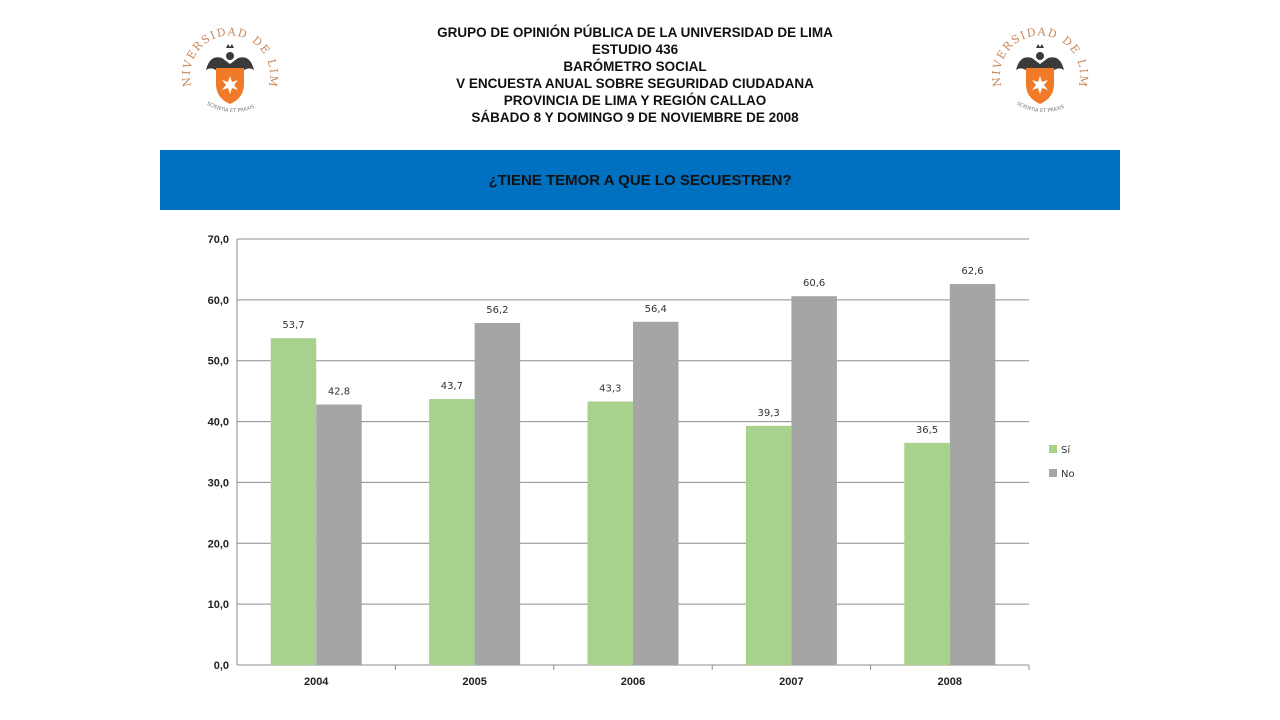  Describe the element at coordinates (218, 423) in the screenshot. I see `y-tick-label: 40,0` at that location.